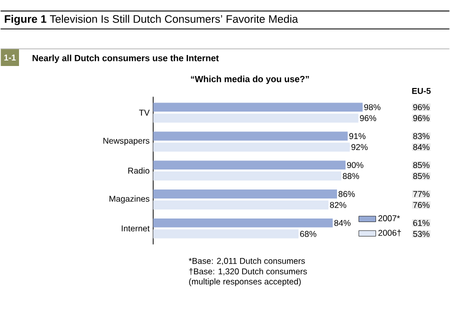  Describe the element at coordinates (144, 113) in the screenshot. I see `y-tick-label: TV` at that location.